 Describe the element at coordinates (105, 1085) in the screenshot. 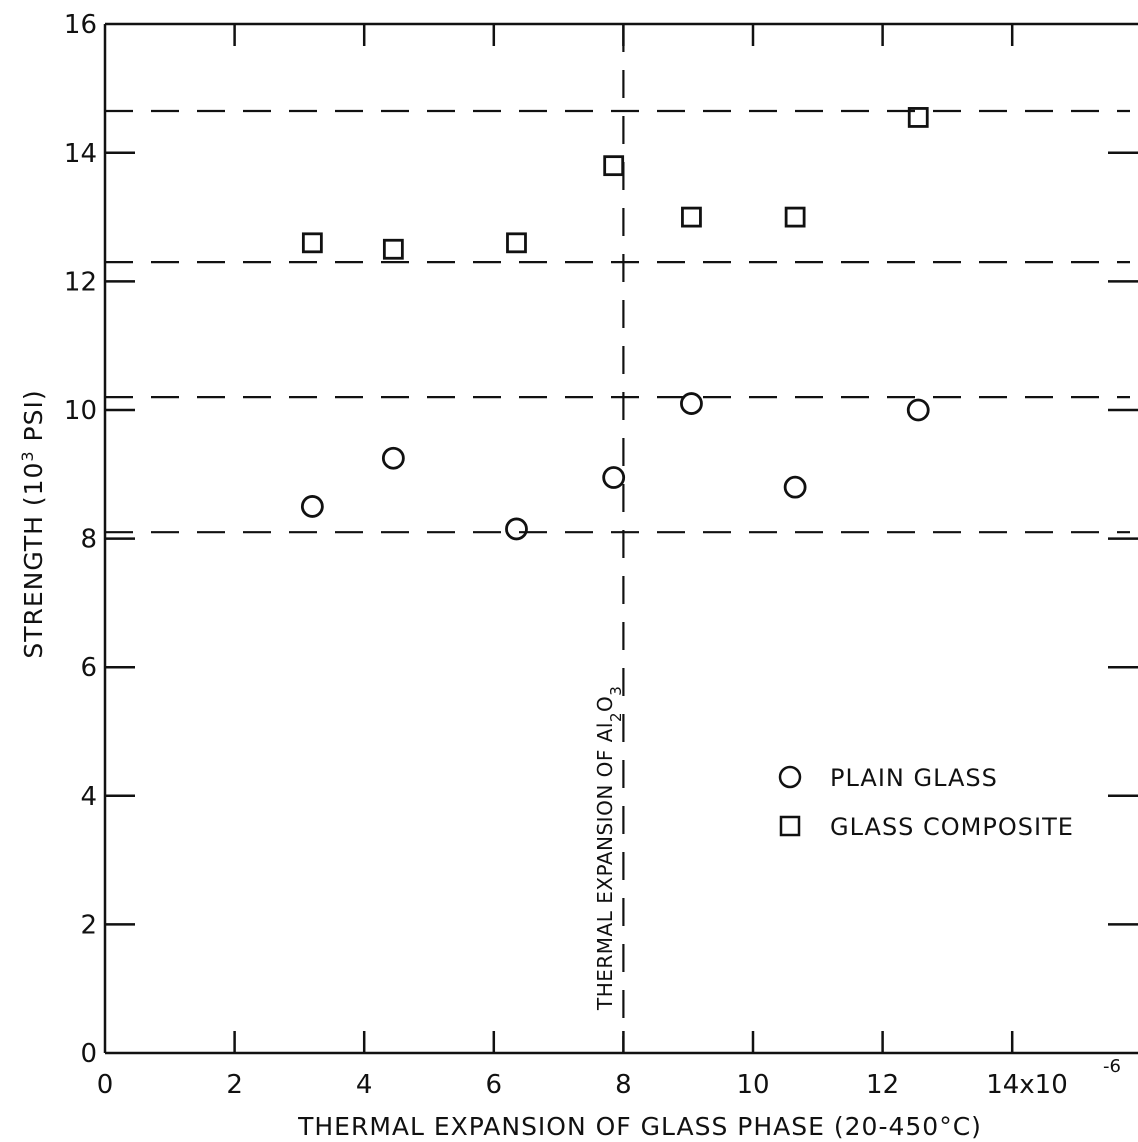

I see `x-tick-label: 0` at that location.